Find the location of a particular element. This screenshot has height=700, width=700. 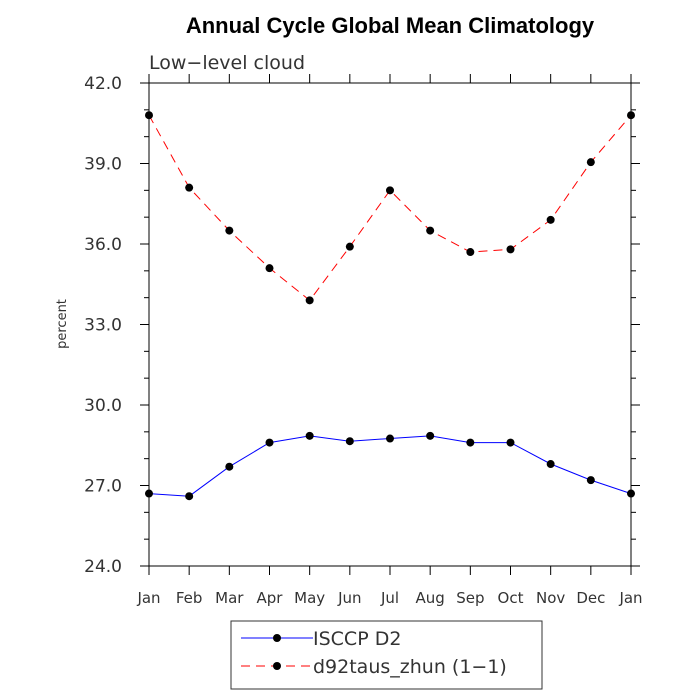

x-tick-label: Apr is located at coordinates (270, 598).